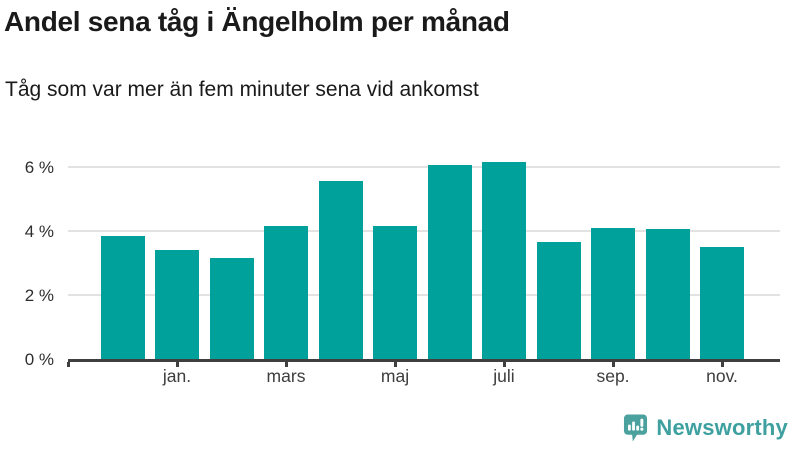  What do you see at coordinates (39, 359) in the screenshot?
I see `y-tick-label: 0 %` at bounding box center [39, 359].